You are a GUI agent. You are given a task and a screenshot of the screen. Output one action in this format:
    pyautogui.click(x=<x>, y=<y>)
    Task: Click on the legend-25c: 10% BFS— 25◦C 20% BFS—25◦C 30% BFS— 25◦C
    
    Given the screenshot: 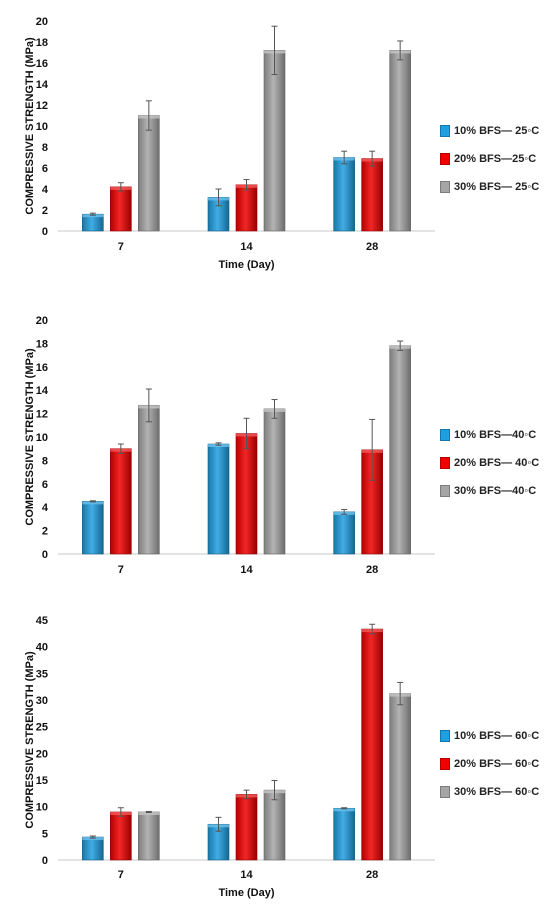 What is the action you would take?
    pyautogui.click(x=489, y=166)
    